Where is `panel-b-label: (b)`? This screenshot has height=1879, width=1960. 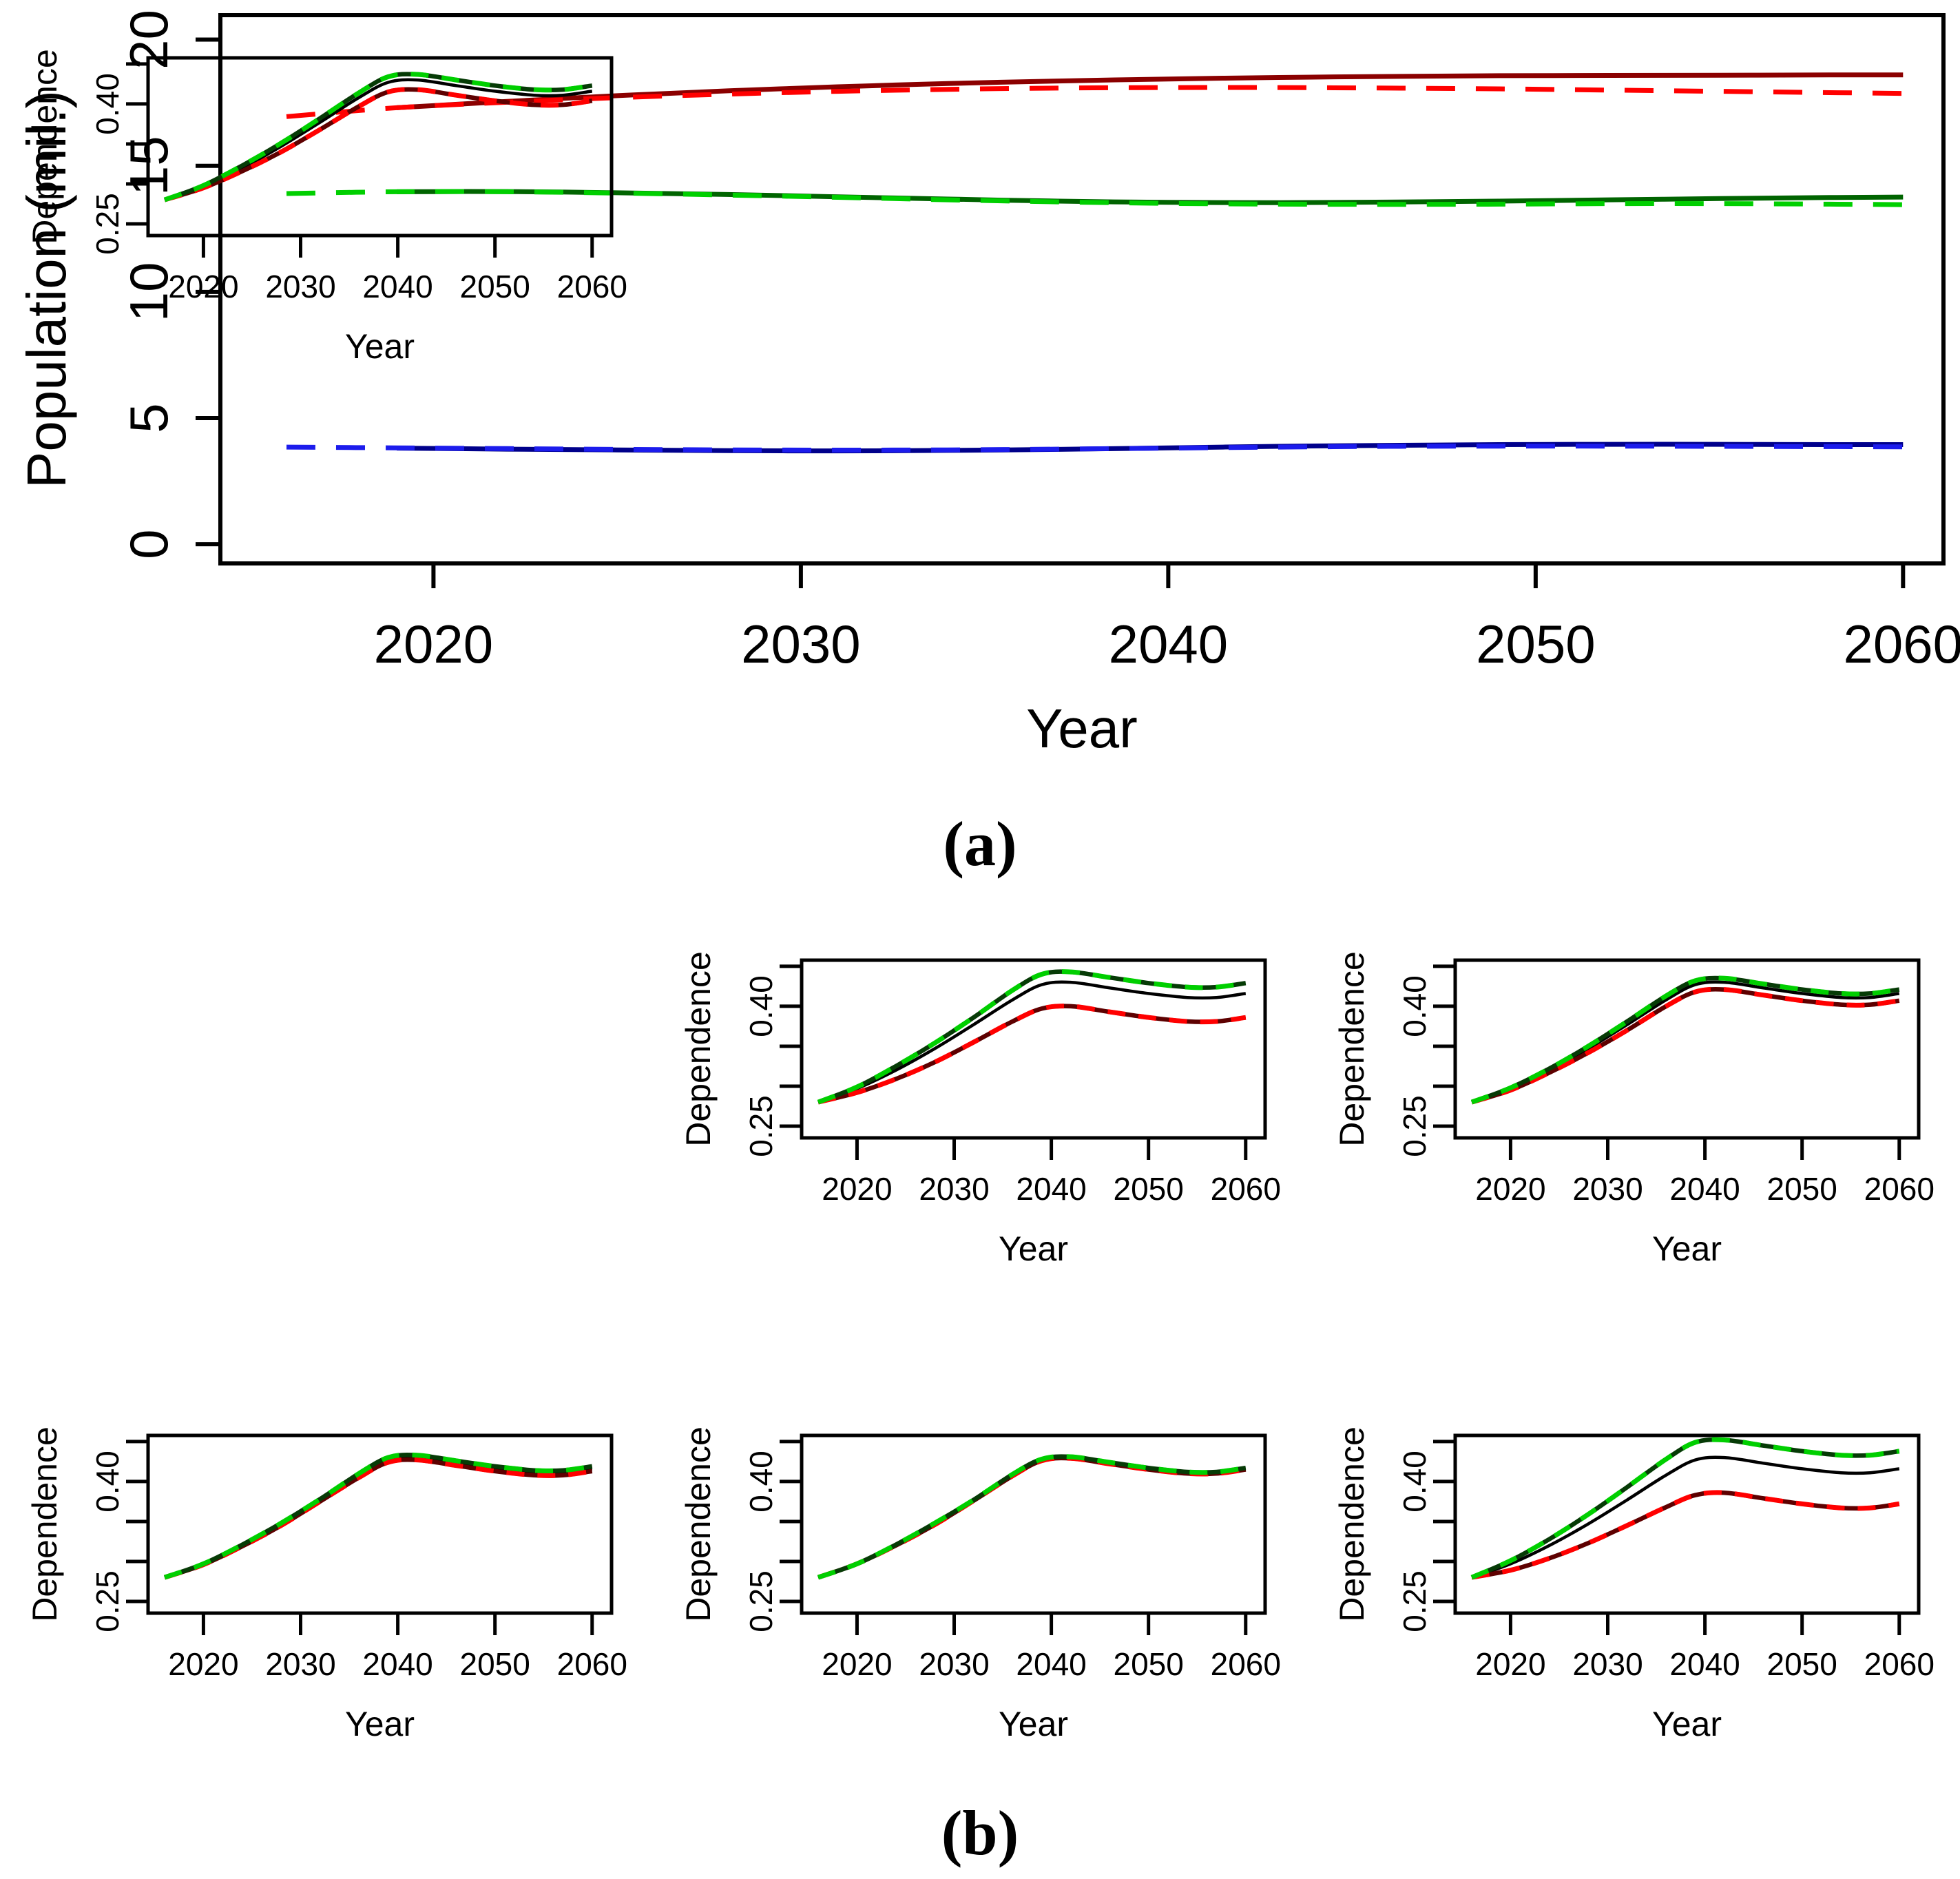
panel-b-label: (b) is located at coordinates (980, 1833).